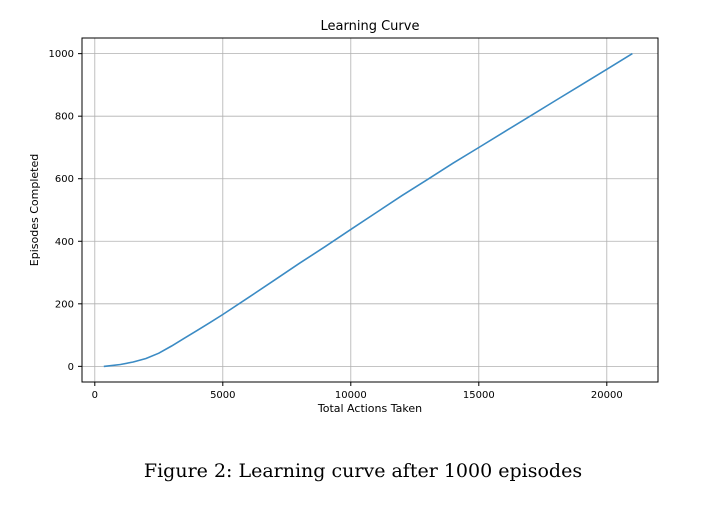 This screenshot has width=726, height=532. Describe the element at coordinates (607, 395) in the screenshot. I see `x-tick-label: 20000` at that location.